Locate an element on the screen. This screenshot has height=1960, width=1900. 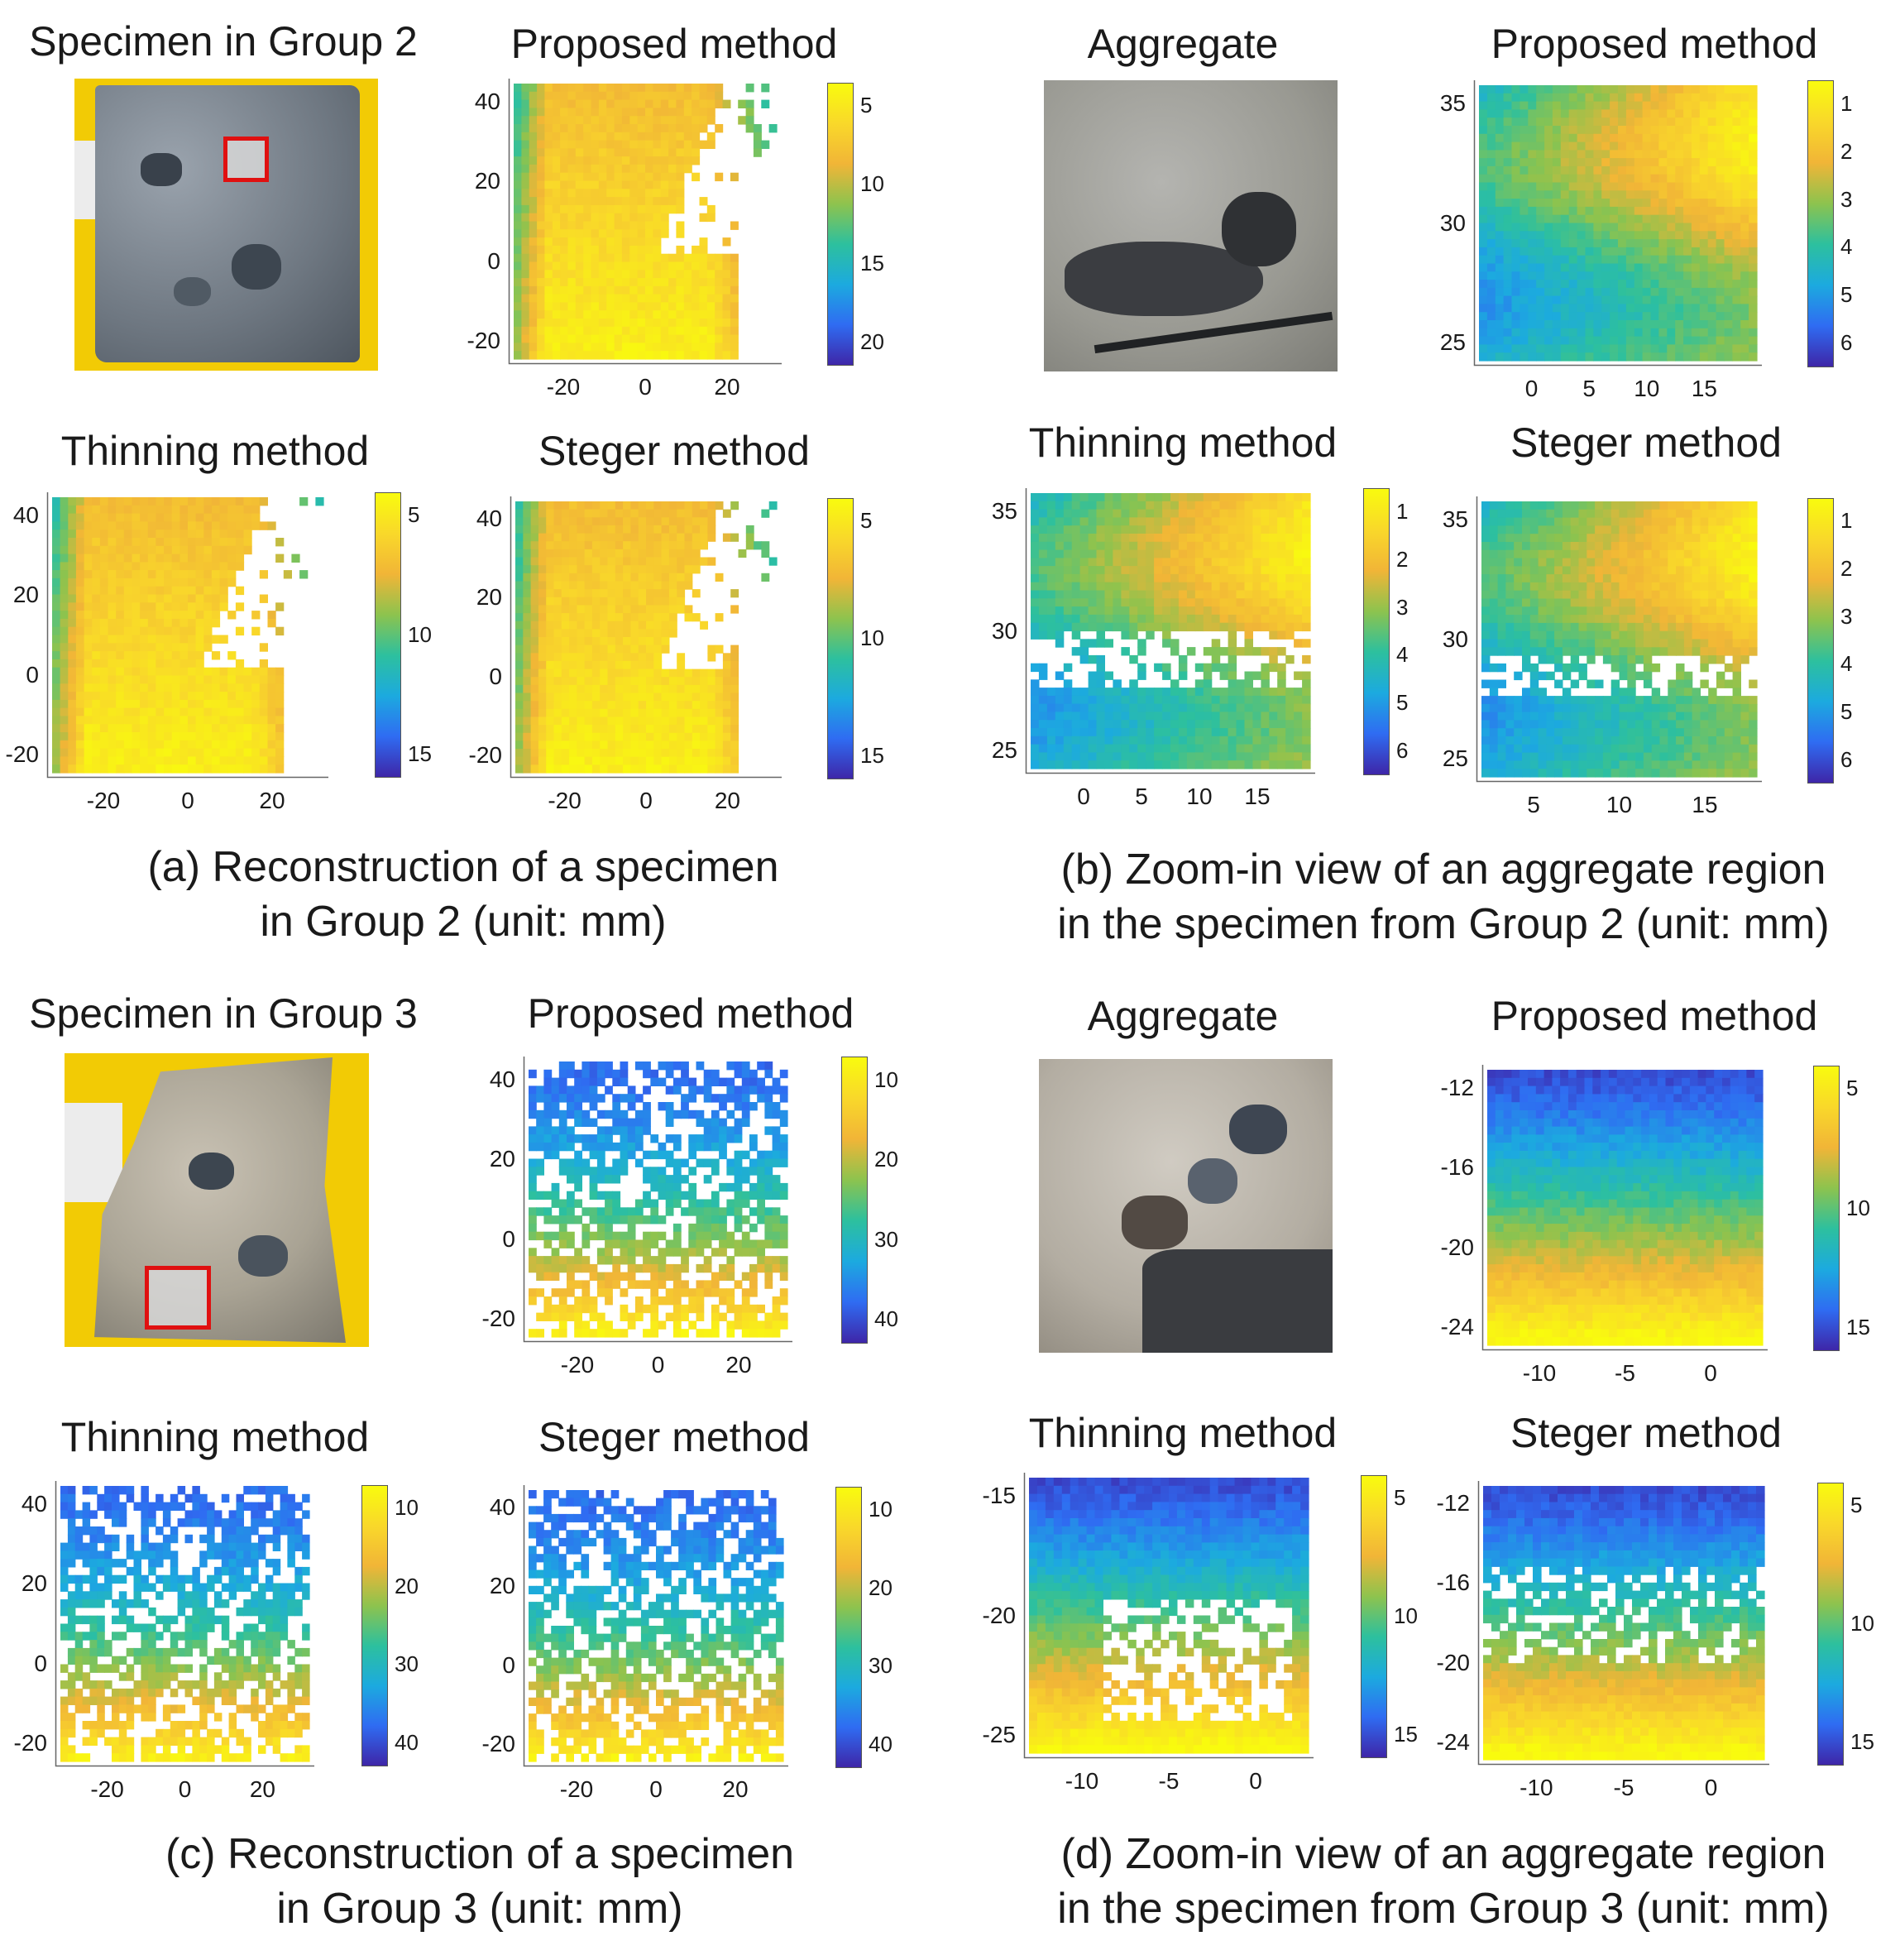
heatmap-cells is located at coordinates (1171, 631).